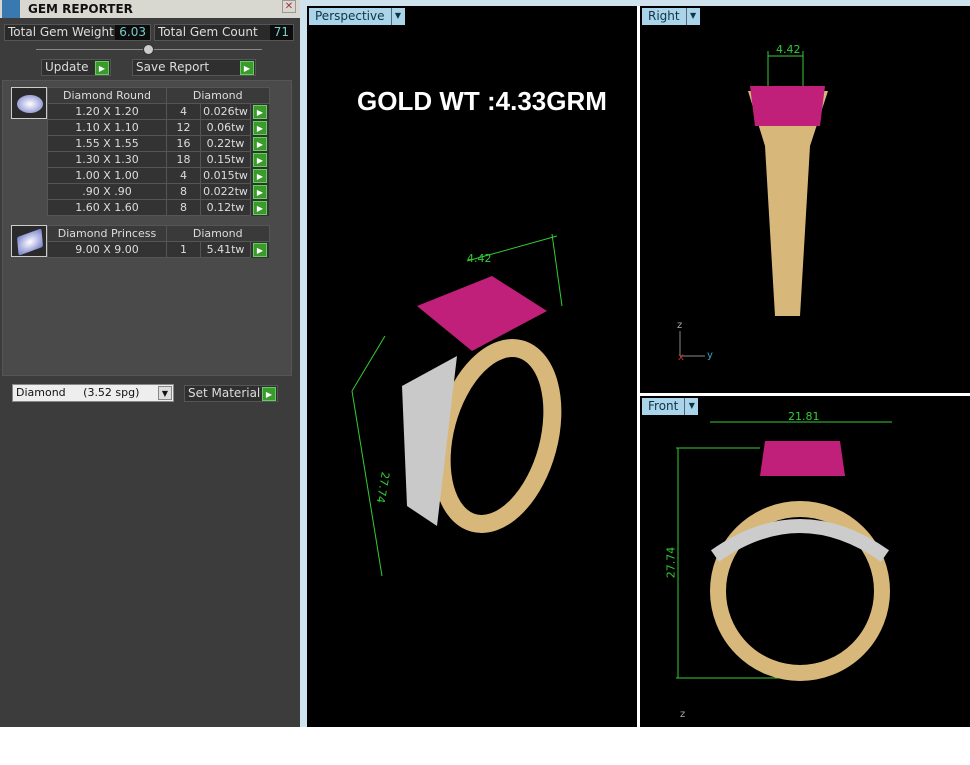 The width and height of the screenshot is (970, 765). Describe the element at coordinates (107, 191) in the screenshot. I see `gem-size: .90 X .90` at that location.